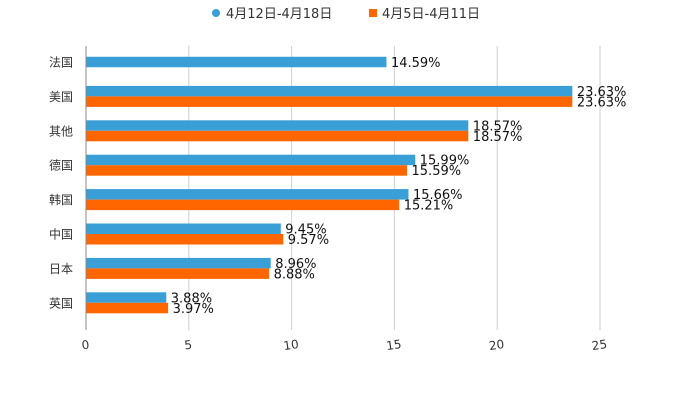 Image resolution: width=700 pixels, height=400 pixels. Describe the element at coordinates (295, 264) in the screenshot. I see `data-label: 8.96%` at that location.